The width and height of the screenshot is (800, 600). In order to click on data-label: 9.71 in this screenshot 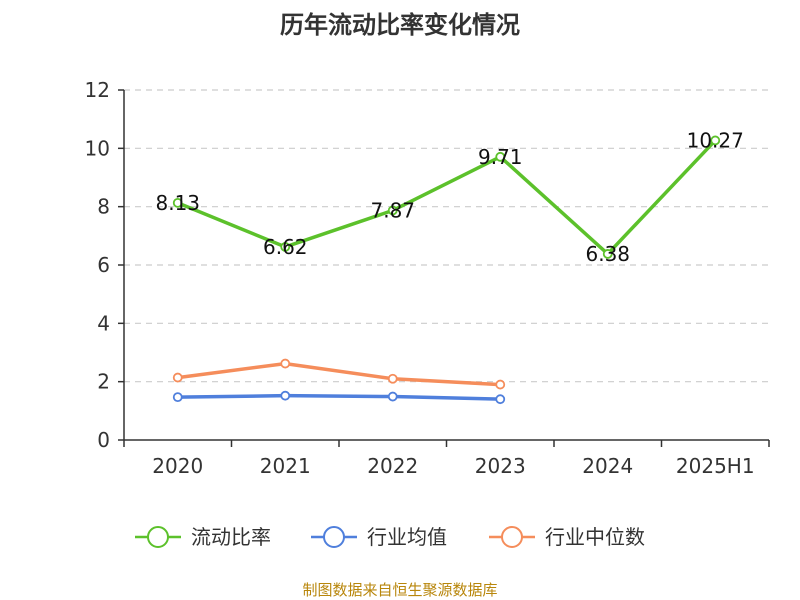, I will do `click(500, 157)`.